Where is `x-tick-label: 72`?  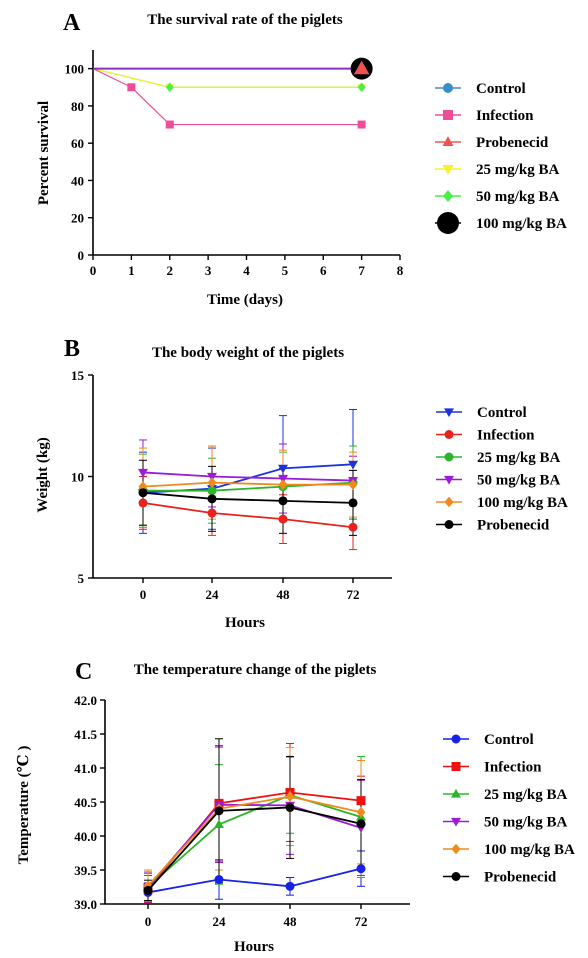 x-tick-label: 72 is located at coordinates (353, 594).